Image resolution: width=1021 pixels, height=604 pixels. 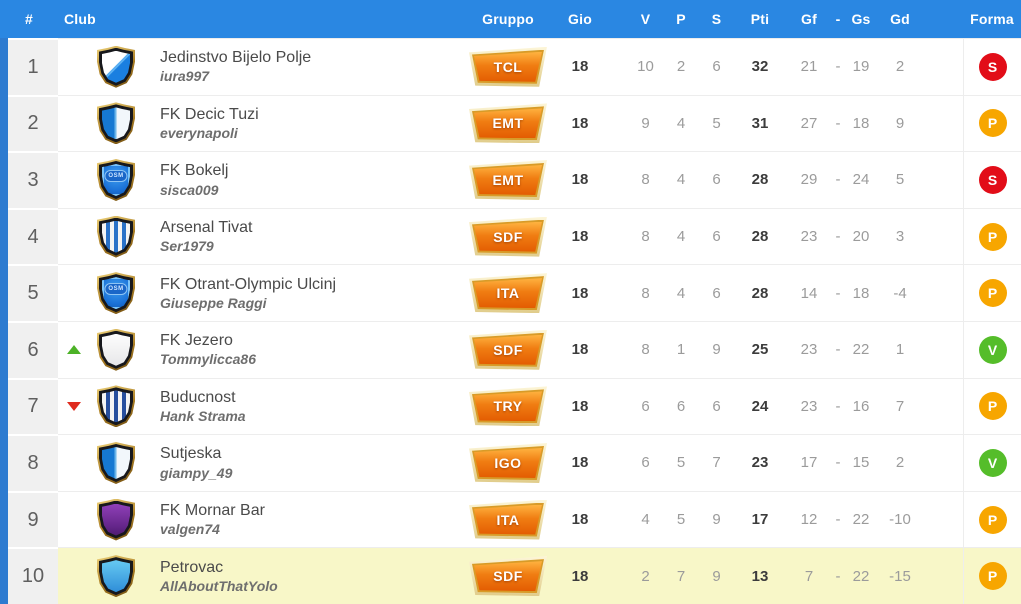 I want to click on group-label: IGO, so click(x=508, y=462).